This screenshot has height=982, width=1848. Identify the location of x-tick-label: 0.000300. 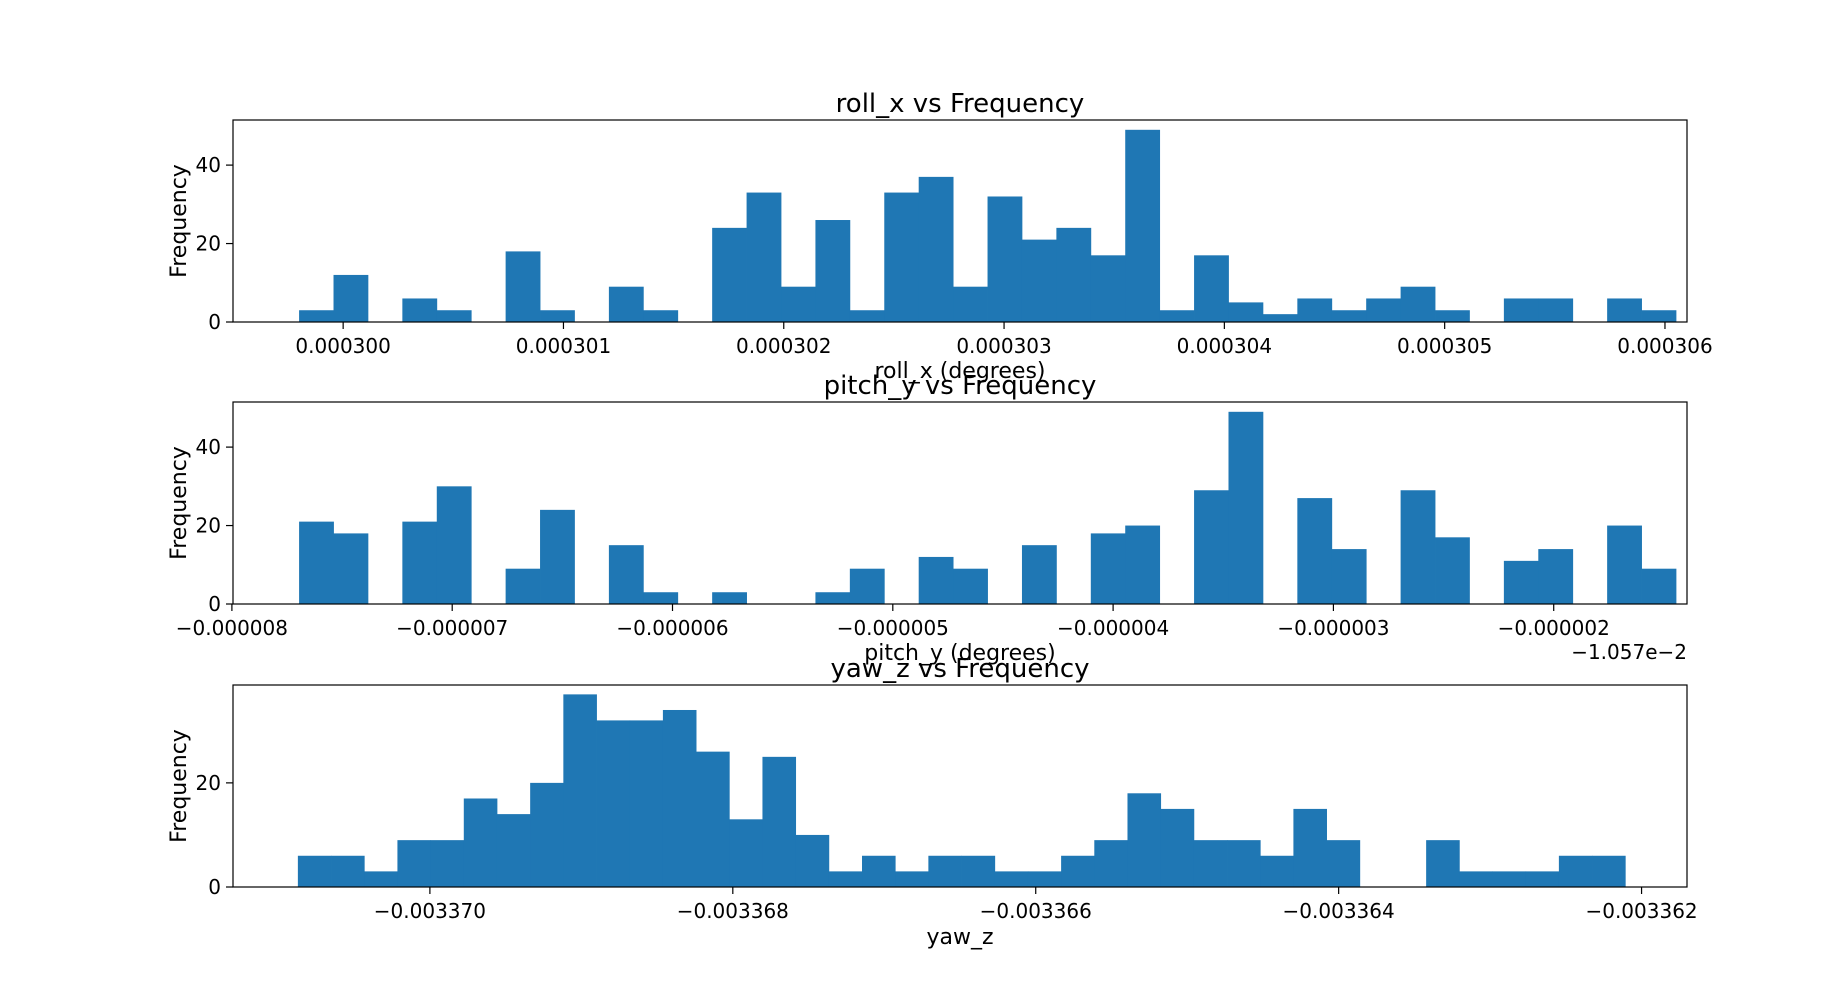
(342, 346).